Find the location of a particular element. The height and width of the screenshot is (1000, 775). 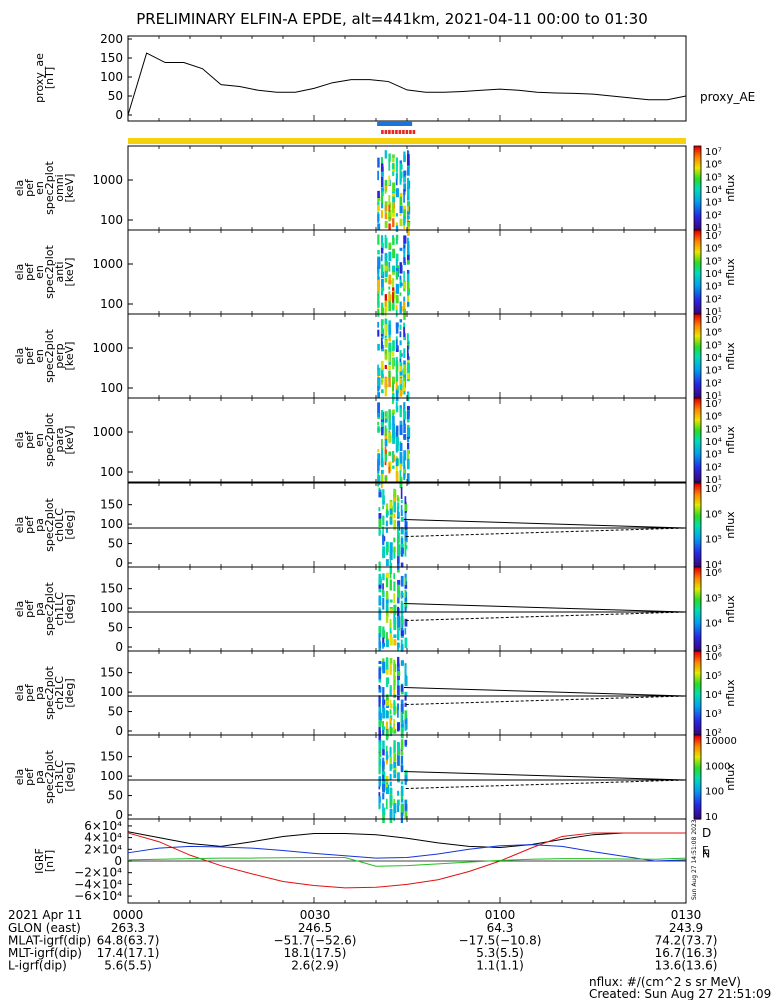

y-tick-label: 100 is located at coordinates (111, 77).